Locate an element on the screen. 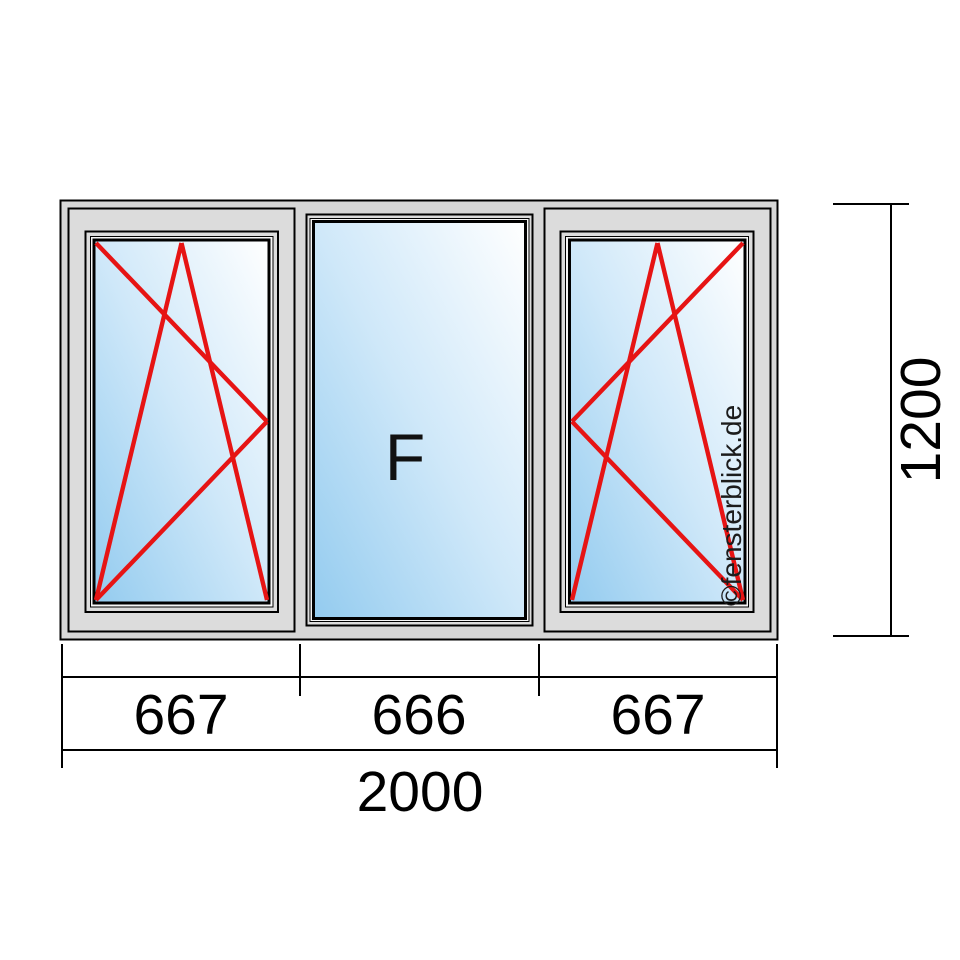 This screenshot has height=960, width=960. right-glass is located at coordinates (657, 421).